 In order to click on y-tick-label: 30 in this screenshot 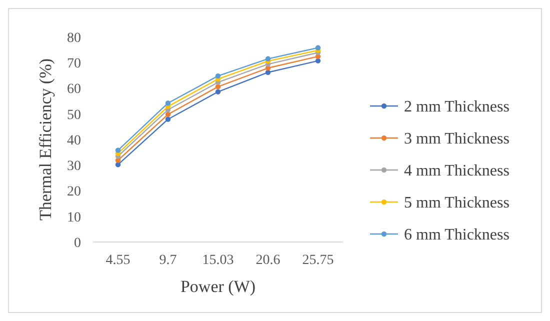, I will do `click(74, 166)`.